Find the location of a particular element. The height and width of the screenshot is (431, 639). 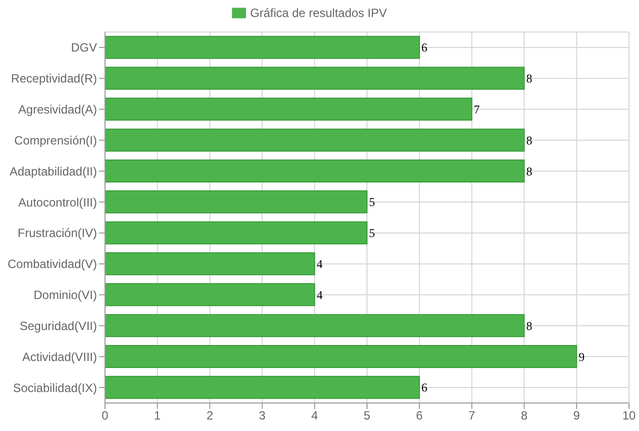

y-tick-label: Receptividad(R) is located at coordinates (53, 79).